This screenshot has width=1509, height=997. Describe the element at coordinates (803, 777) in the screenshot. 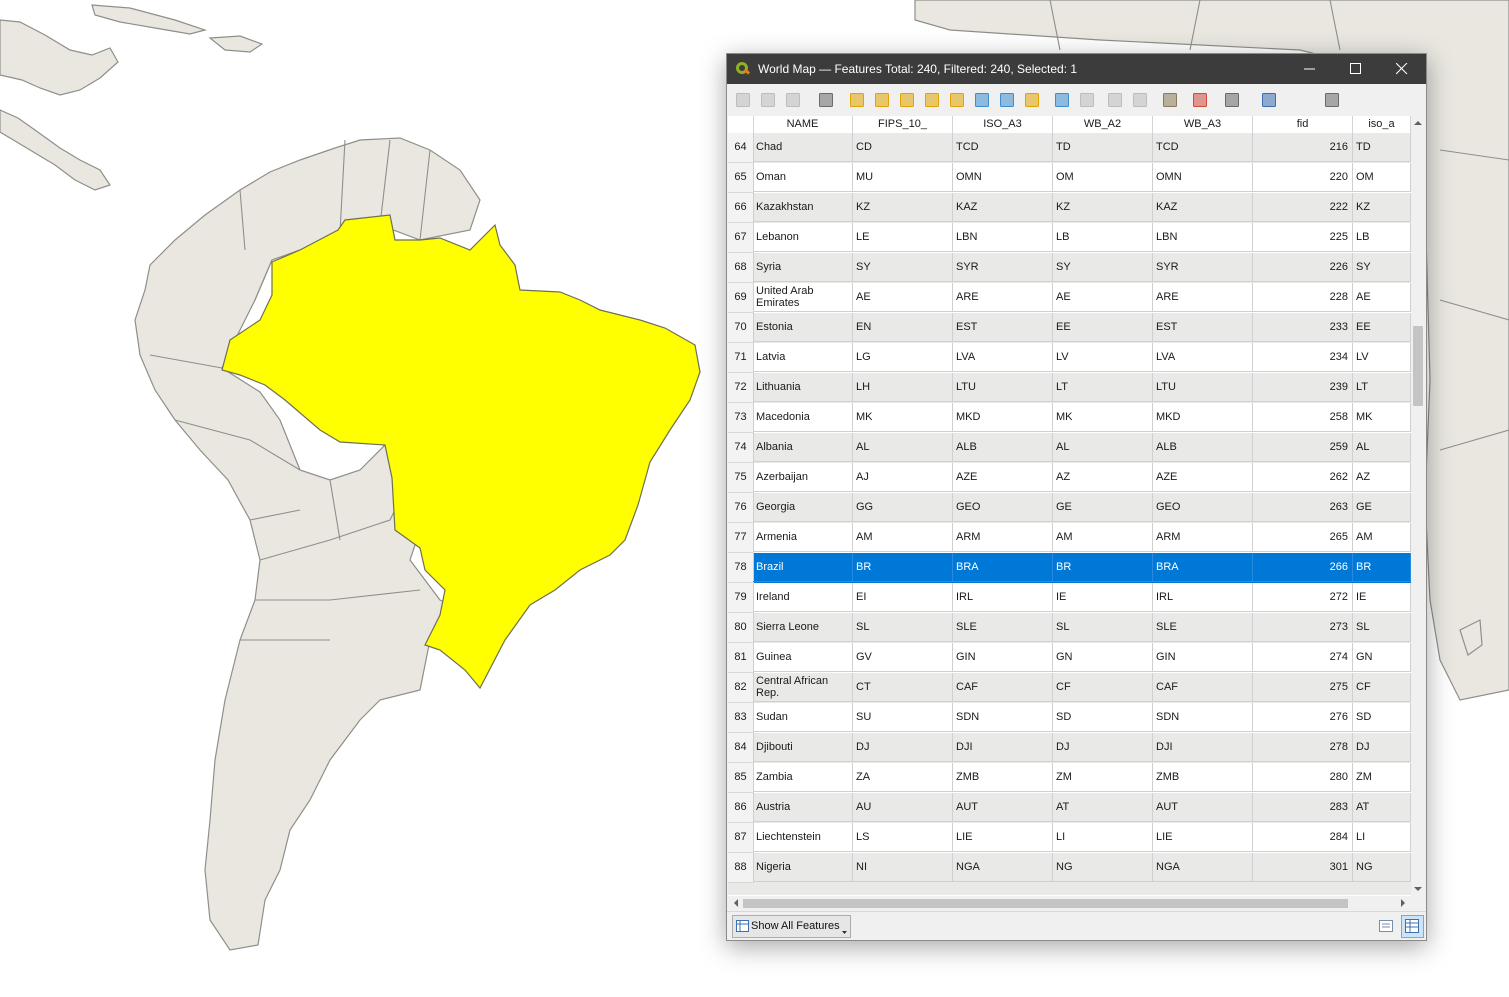

I see `table-cell-name: Zambia` at that location.